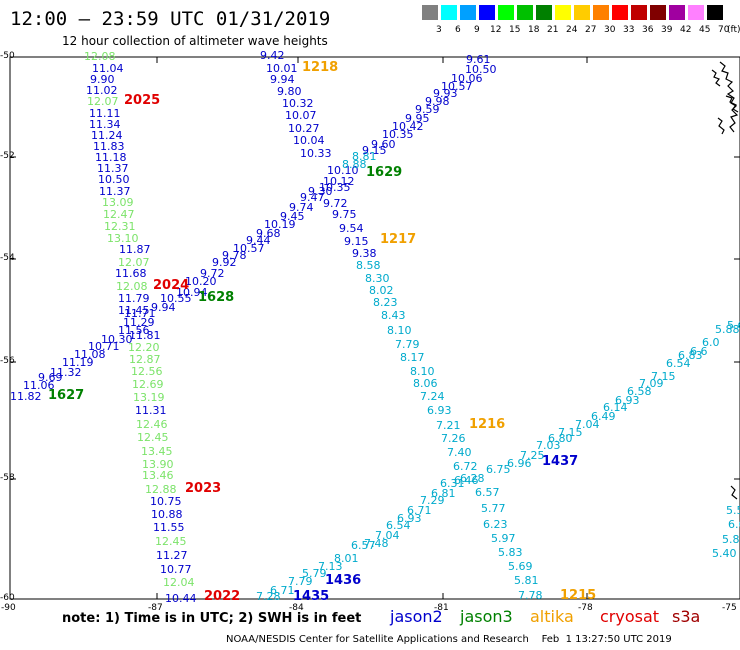 The height and width of the screenshot is (650, 740). I want to click on wave-height-value: 11.31, so click(151, 410).